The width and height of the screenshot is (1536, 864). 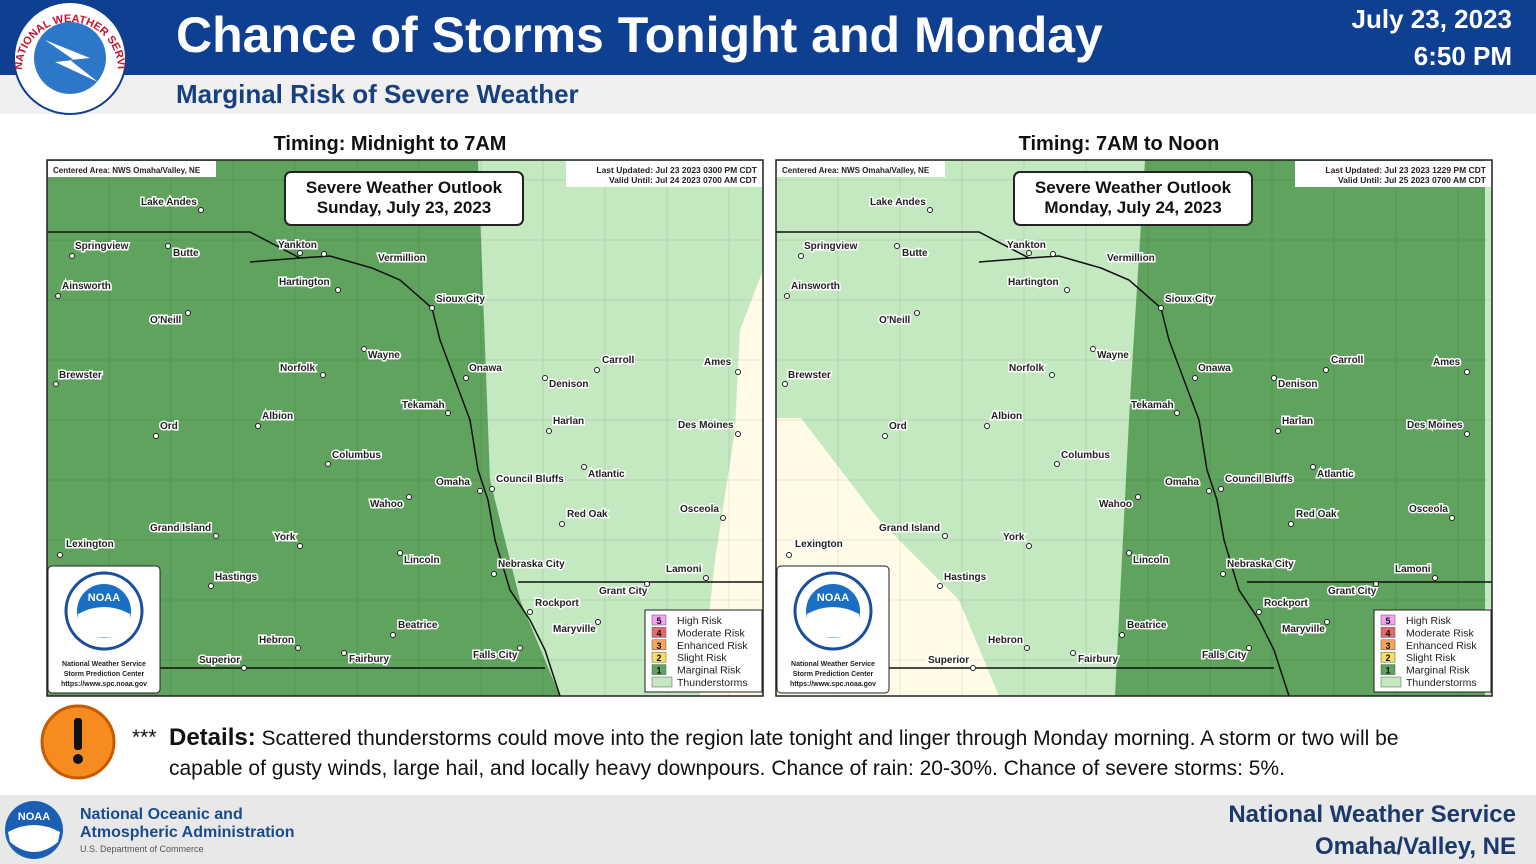 I want to click on footer-noaa-wave, so click(x=34, y=838).